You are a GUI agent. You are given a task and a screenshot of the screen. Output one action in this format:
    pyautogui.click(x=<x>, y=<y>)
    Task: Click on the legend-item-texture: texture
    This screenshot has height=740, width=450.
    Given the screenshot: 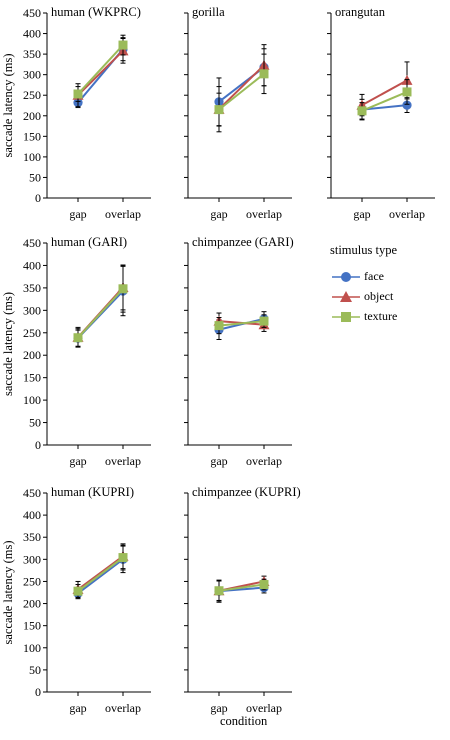 What is the action you would take?
    pyautogui.click(x=390, y=317)
    